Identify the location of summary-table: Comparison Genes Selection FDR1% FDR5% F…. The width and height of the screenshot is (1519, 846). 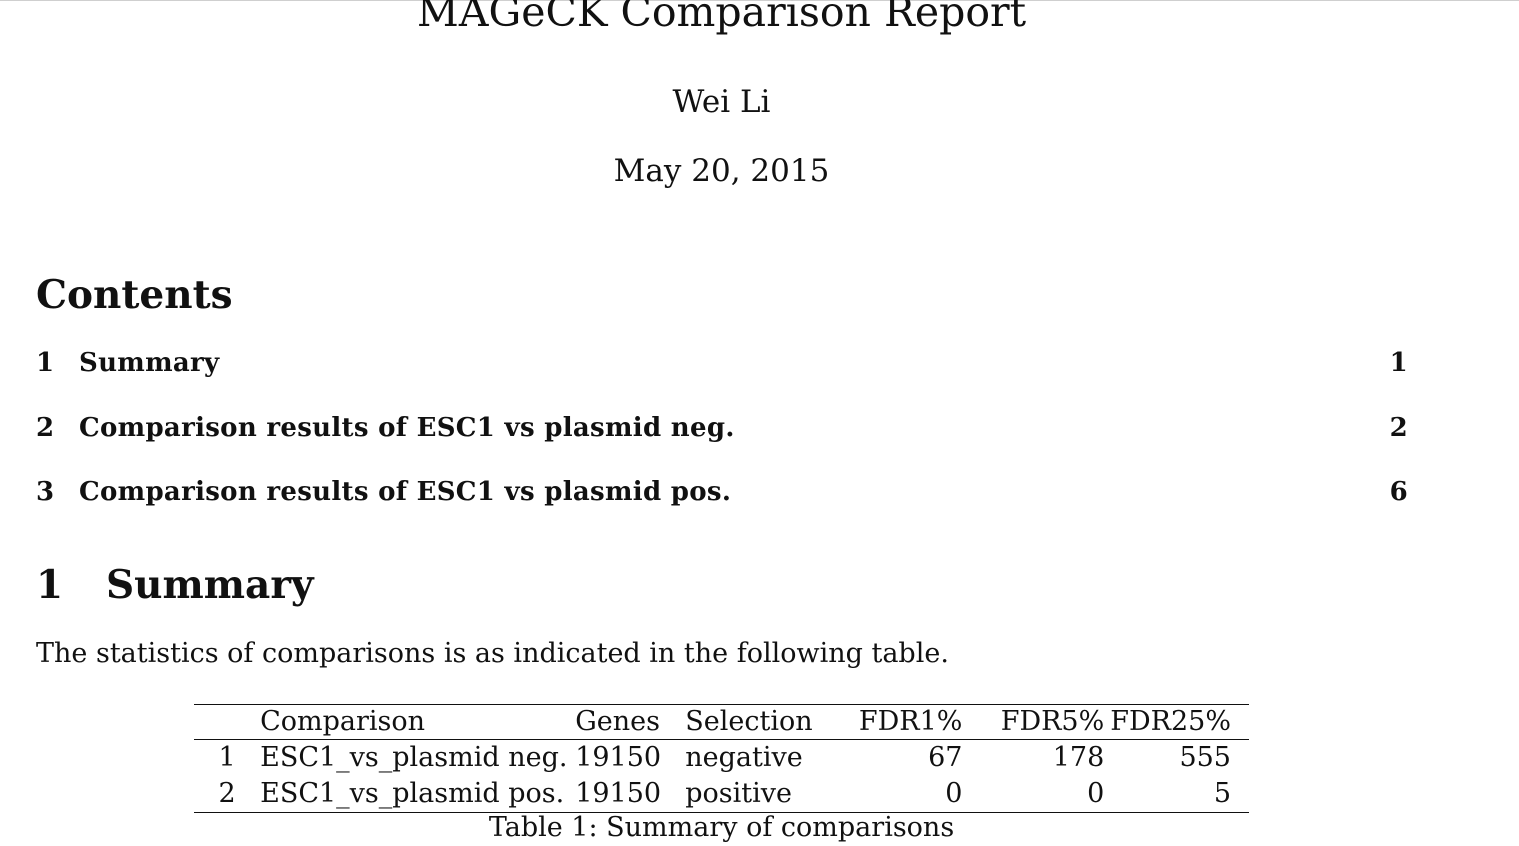
(721, 758).